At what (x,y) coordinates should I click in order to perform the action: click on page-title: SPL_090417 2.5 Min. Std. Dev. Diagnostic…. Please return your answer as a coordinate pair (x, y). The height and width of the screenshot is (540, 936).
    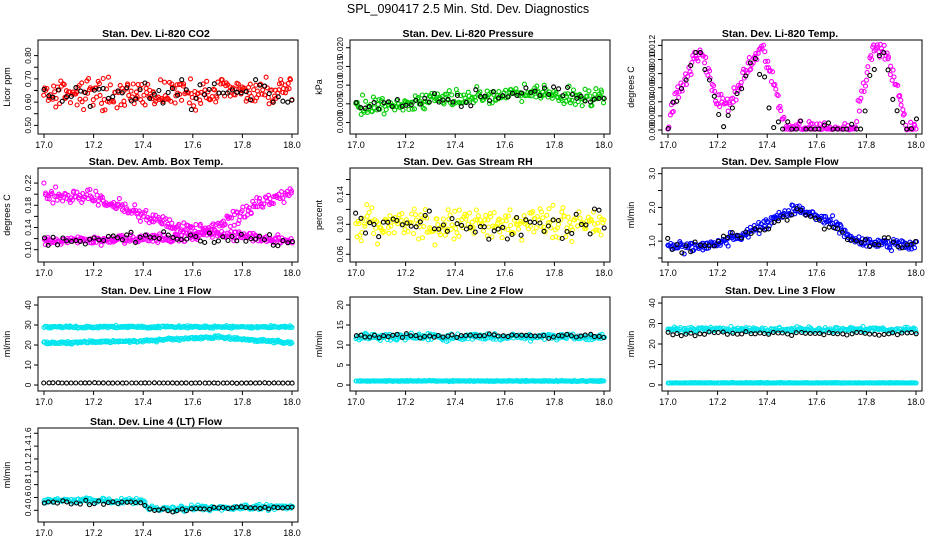
    Looking at the image, I should click on (468, 9).